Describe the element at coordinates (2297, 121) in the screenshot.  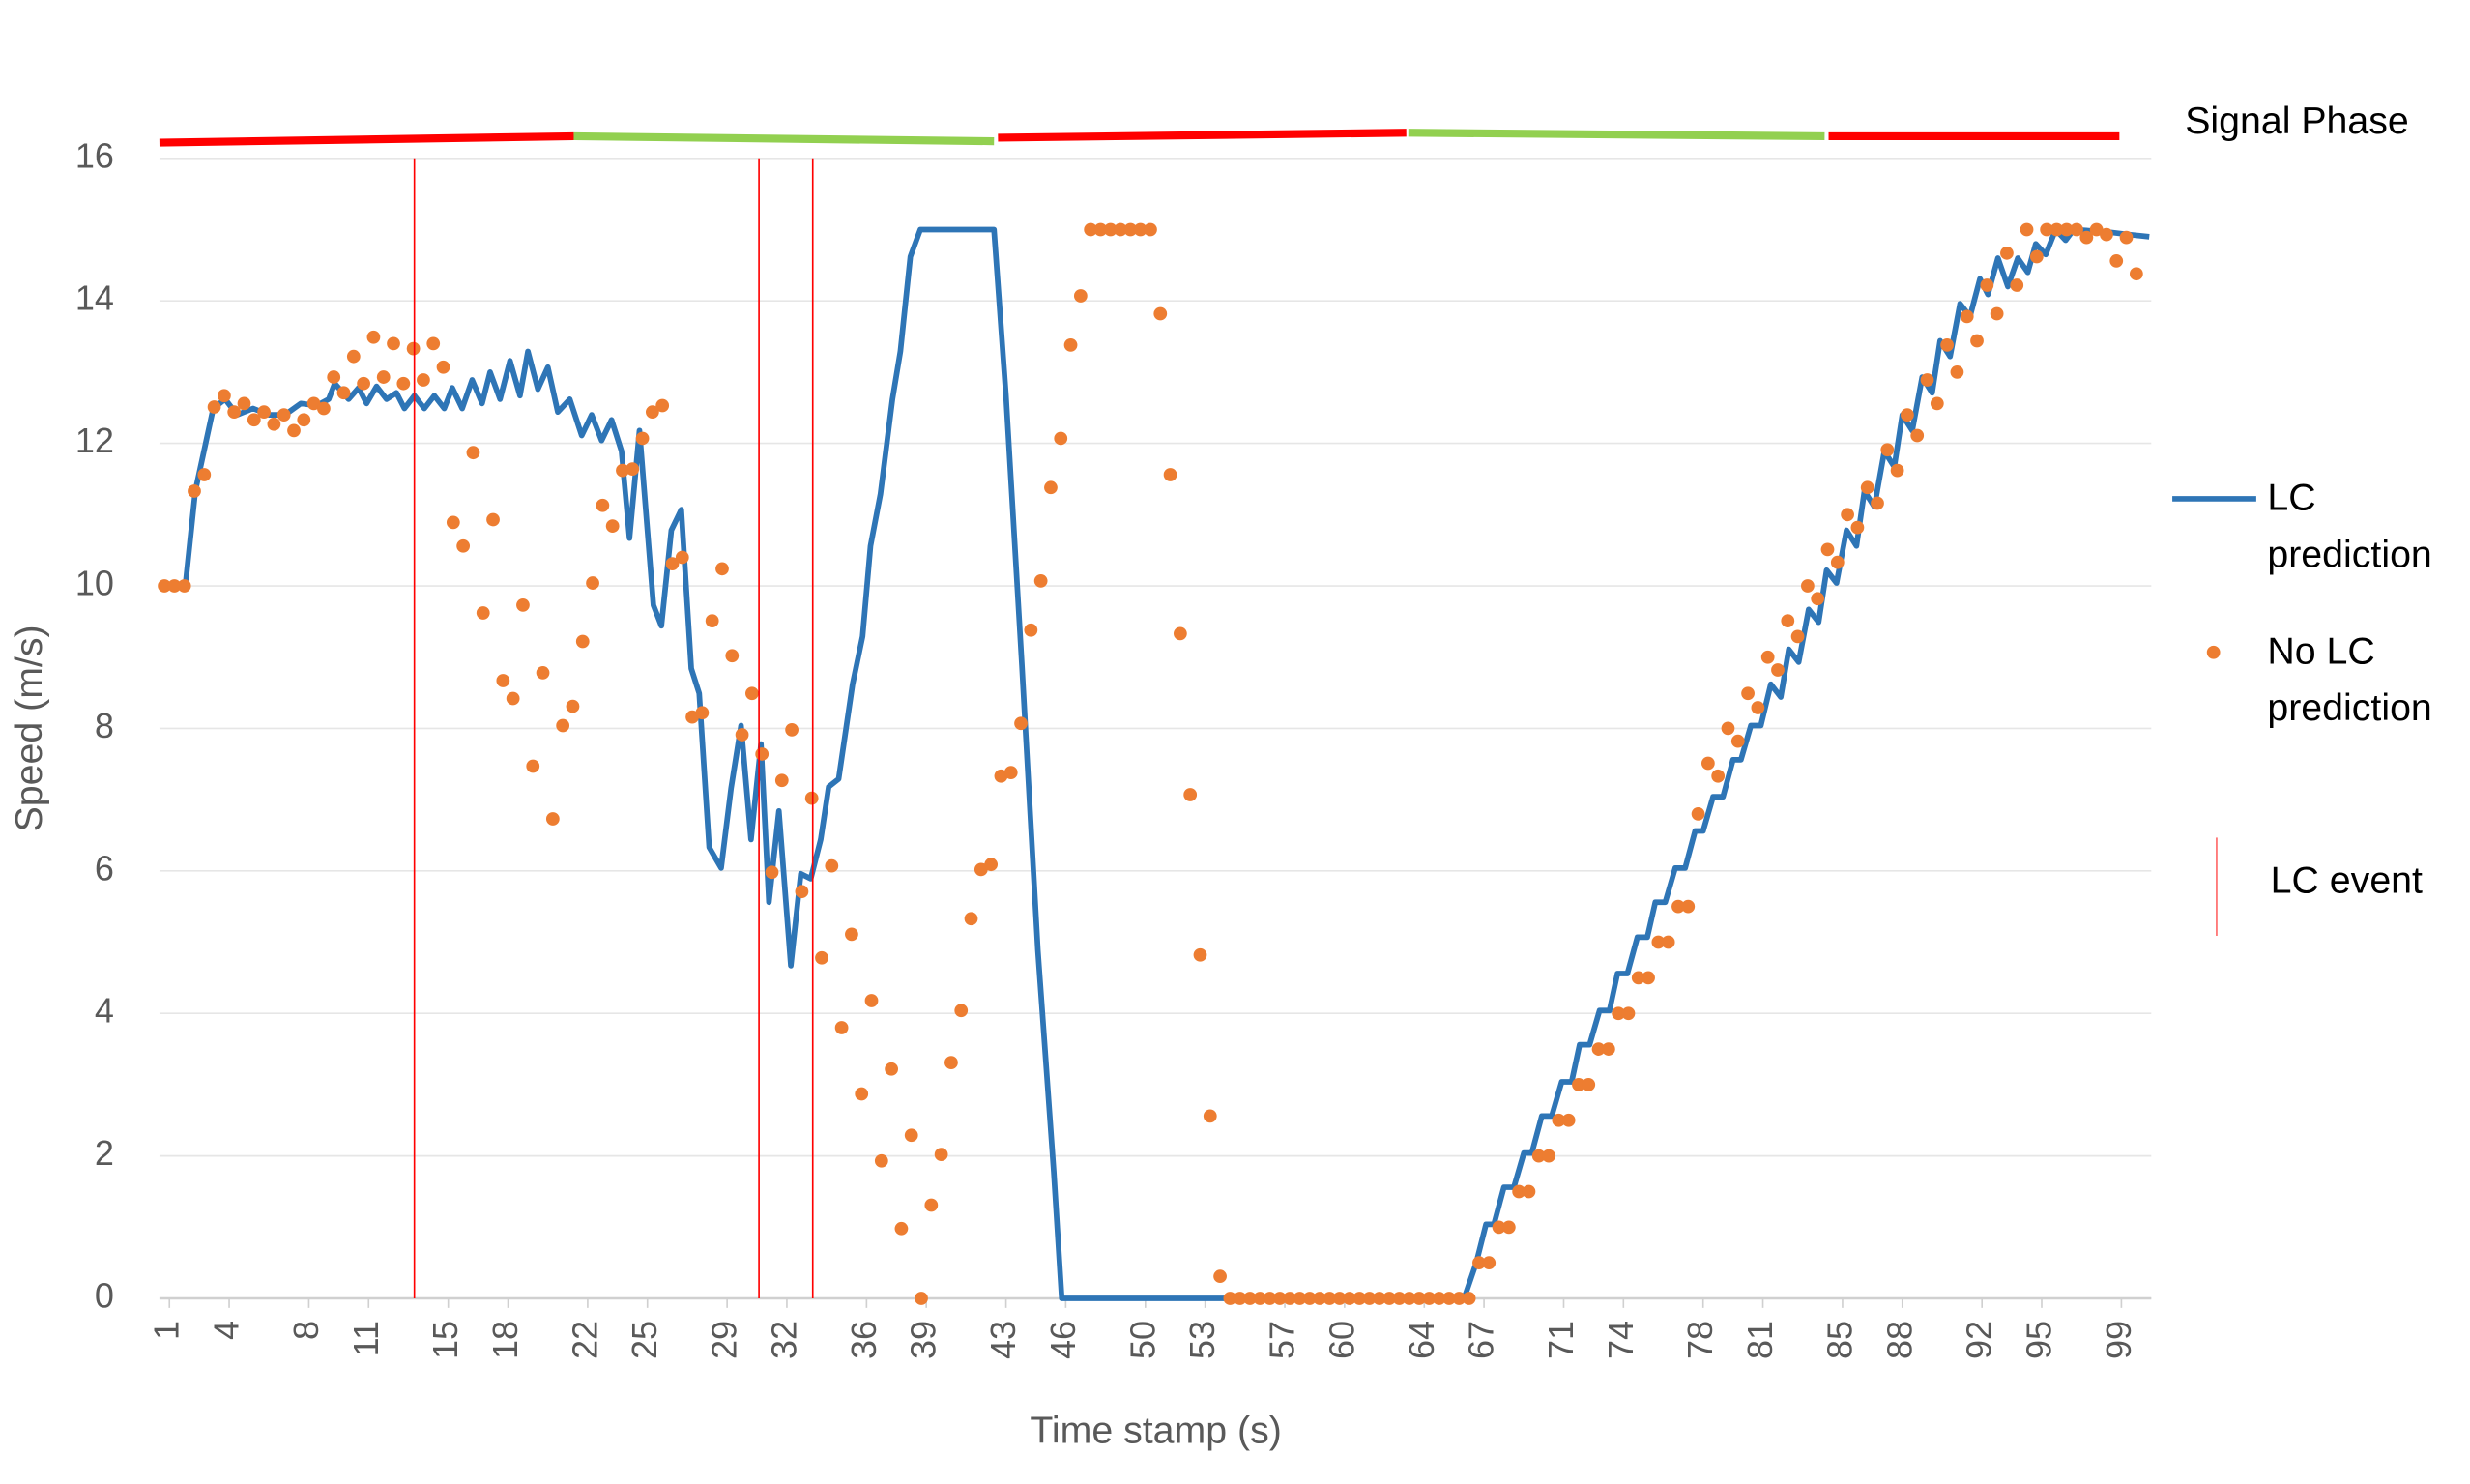
I see `signal-phase-label: Signal Phase` at that location.